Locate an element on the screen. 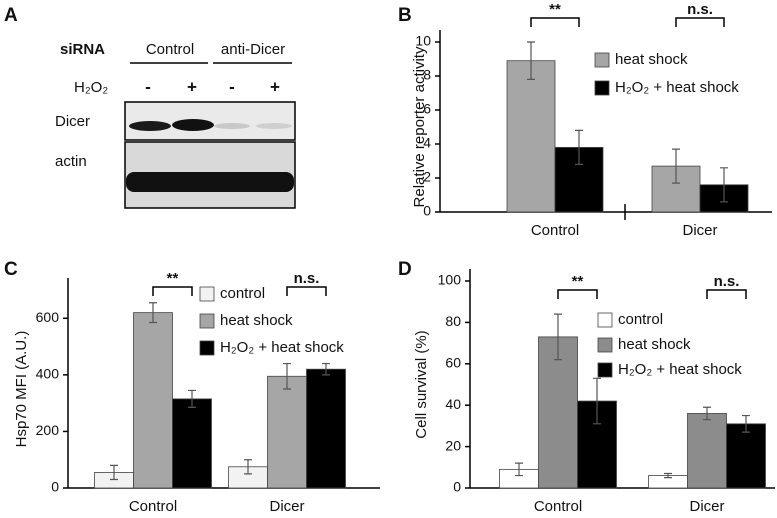 Image resolution: width=777 pixels, height=518 pixels. y-tick-label: 80 is located at coordinates (453, 321).